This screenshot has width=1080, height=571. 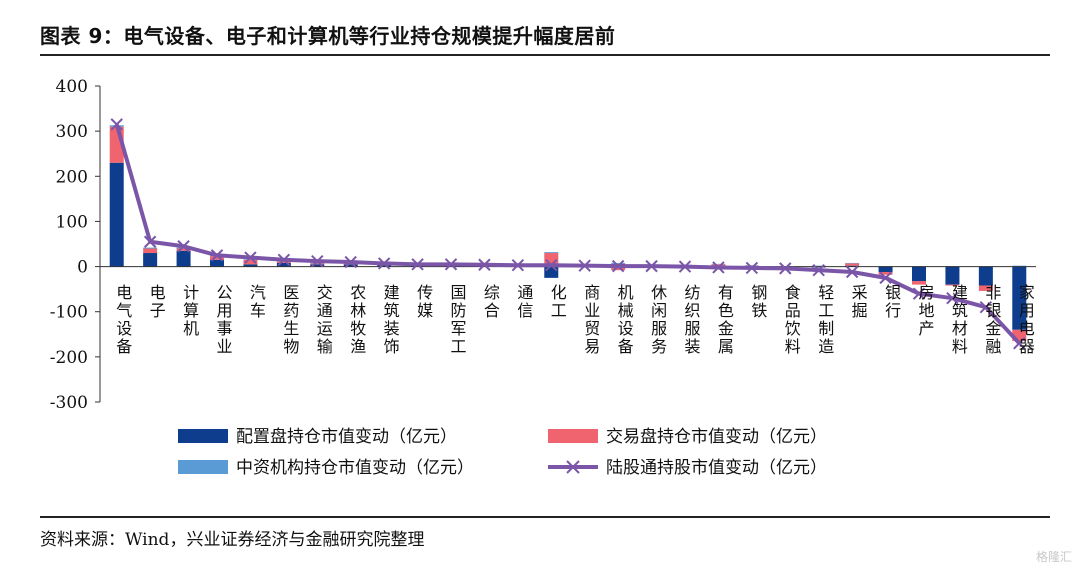 I want to click on x-tick-label: 汽车, so click(x=256, y=302).